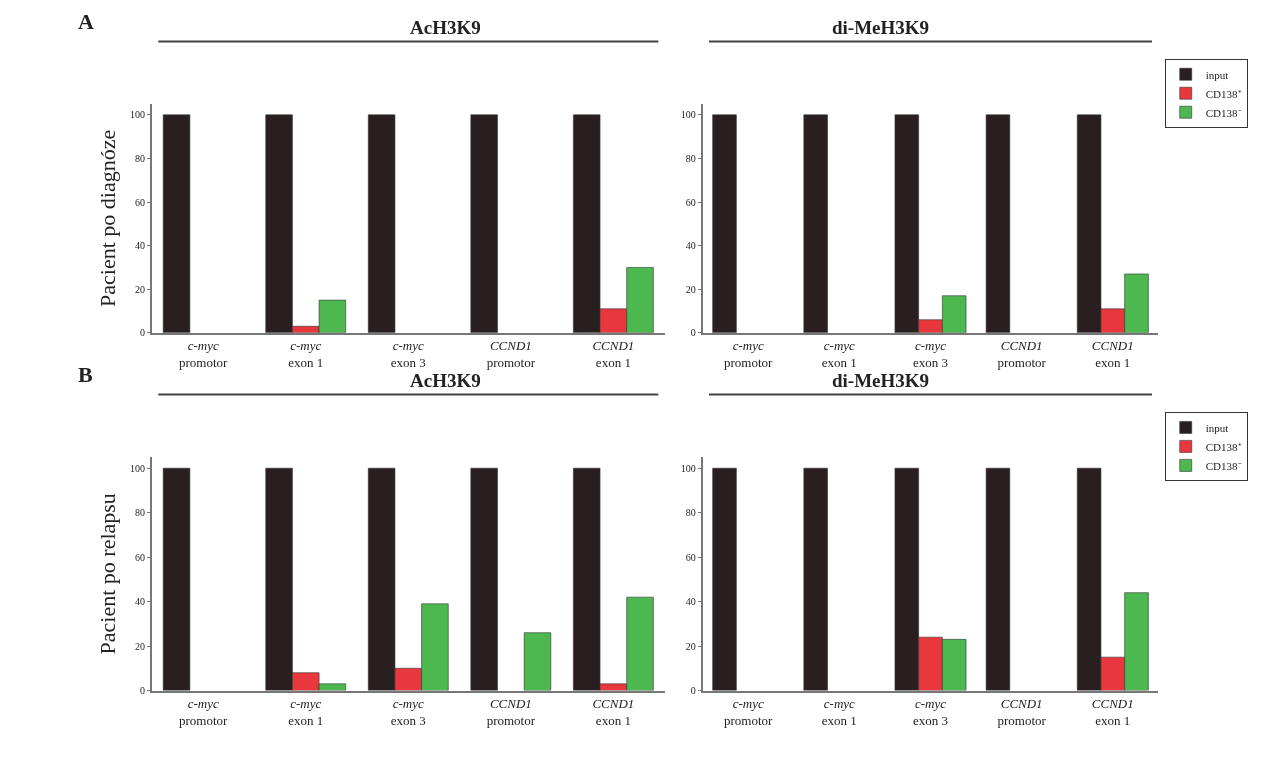 Image resolution: width=1266 pixels, height=758 pixels. What do you see at coordinates (85, 374) in the screenshot?
I see `text: B` at bounding box center [85, 374].